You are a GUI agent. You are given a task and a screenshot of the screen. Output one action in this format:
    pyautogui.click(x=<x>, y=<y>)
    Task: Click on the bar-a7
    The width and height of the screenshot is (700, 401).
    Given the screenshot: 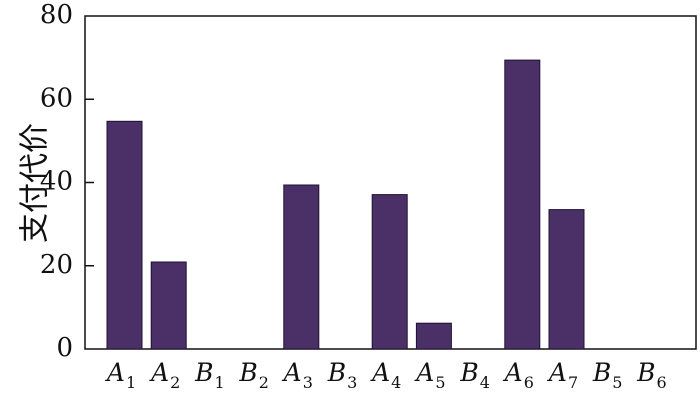 What is the action you would take?
    pyautogui.click(x=566, y=279)
    